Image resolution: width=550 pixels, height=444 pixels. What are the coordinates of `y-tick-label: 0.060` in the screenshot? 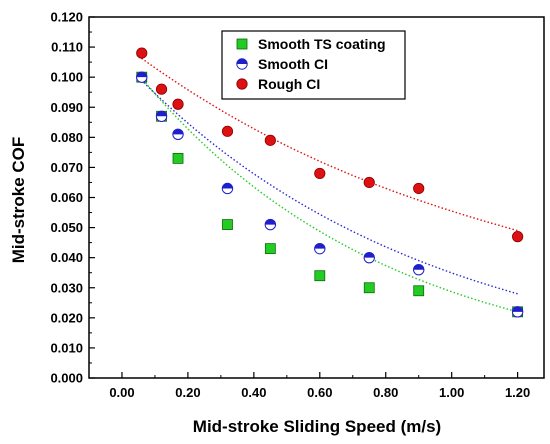 It's located at (66, 197).